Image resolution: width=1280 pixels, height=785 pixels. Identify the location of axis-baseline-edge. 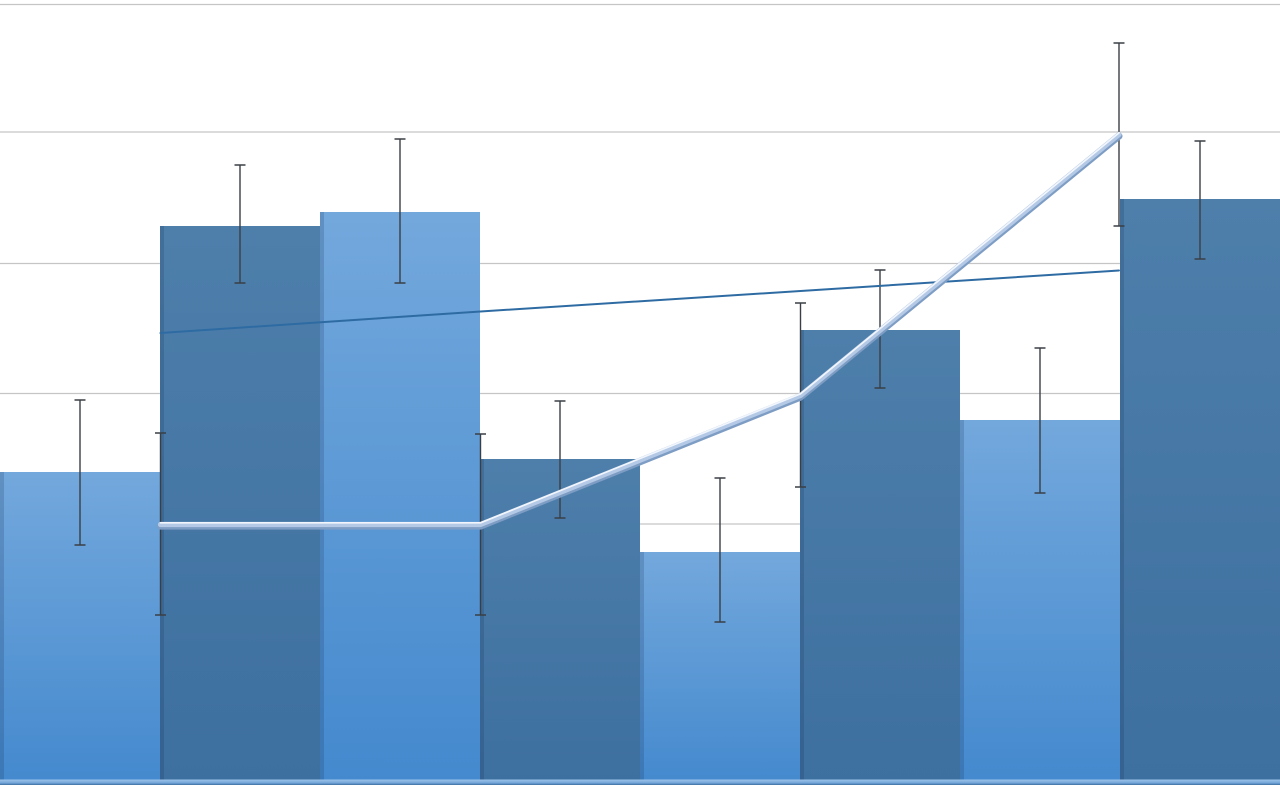
(640, 784).